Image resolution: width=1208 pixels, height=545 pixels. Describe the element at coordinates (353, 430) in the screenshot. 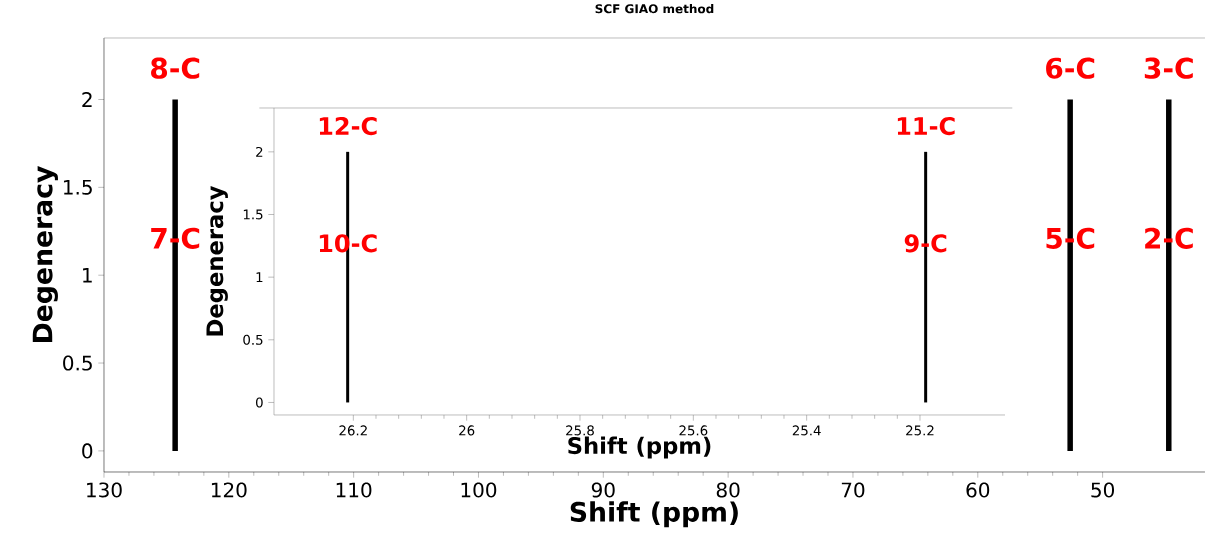

I see `x-tick-label: 26.2` at that location.